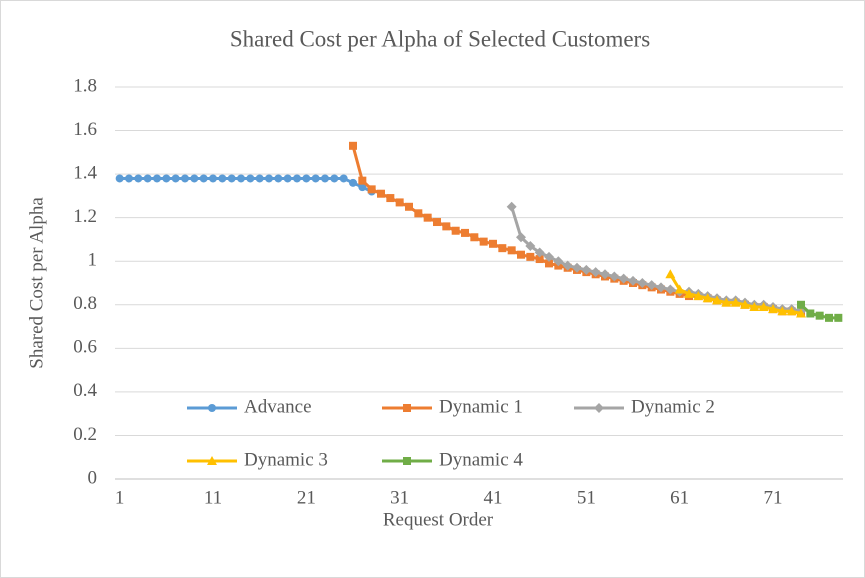 The width and height of the screenshot is (865, 578). I want to click on y-tick-label: 1.4, so click(85, 172).